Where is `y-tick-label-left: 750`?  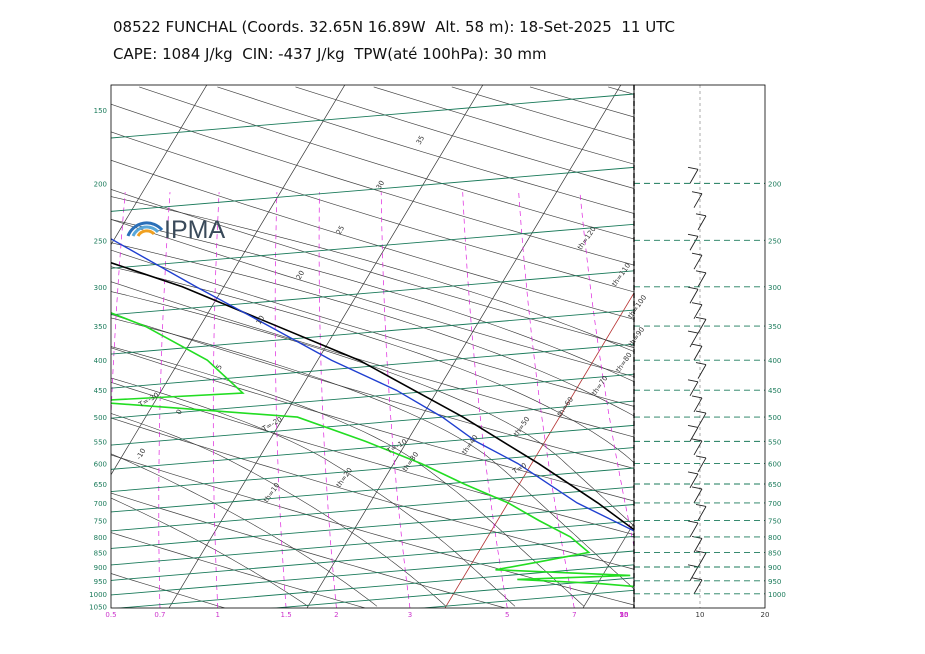
y-tick-label-left: 750 is located at coordinates (100, 521).